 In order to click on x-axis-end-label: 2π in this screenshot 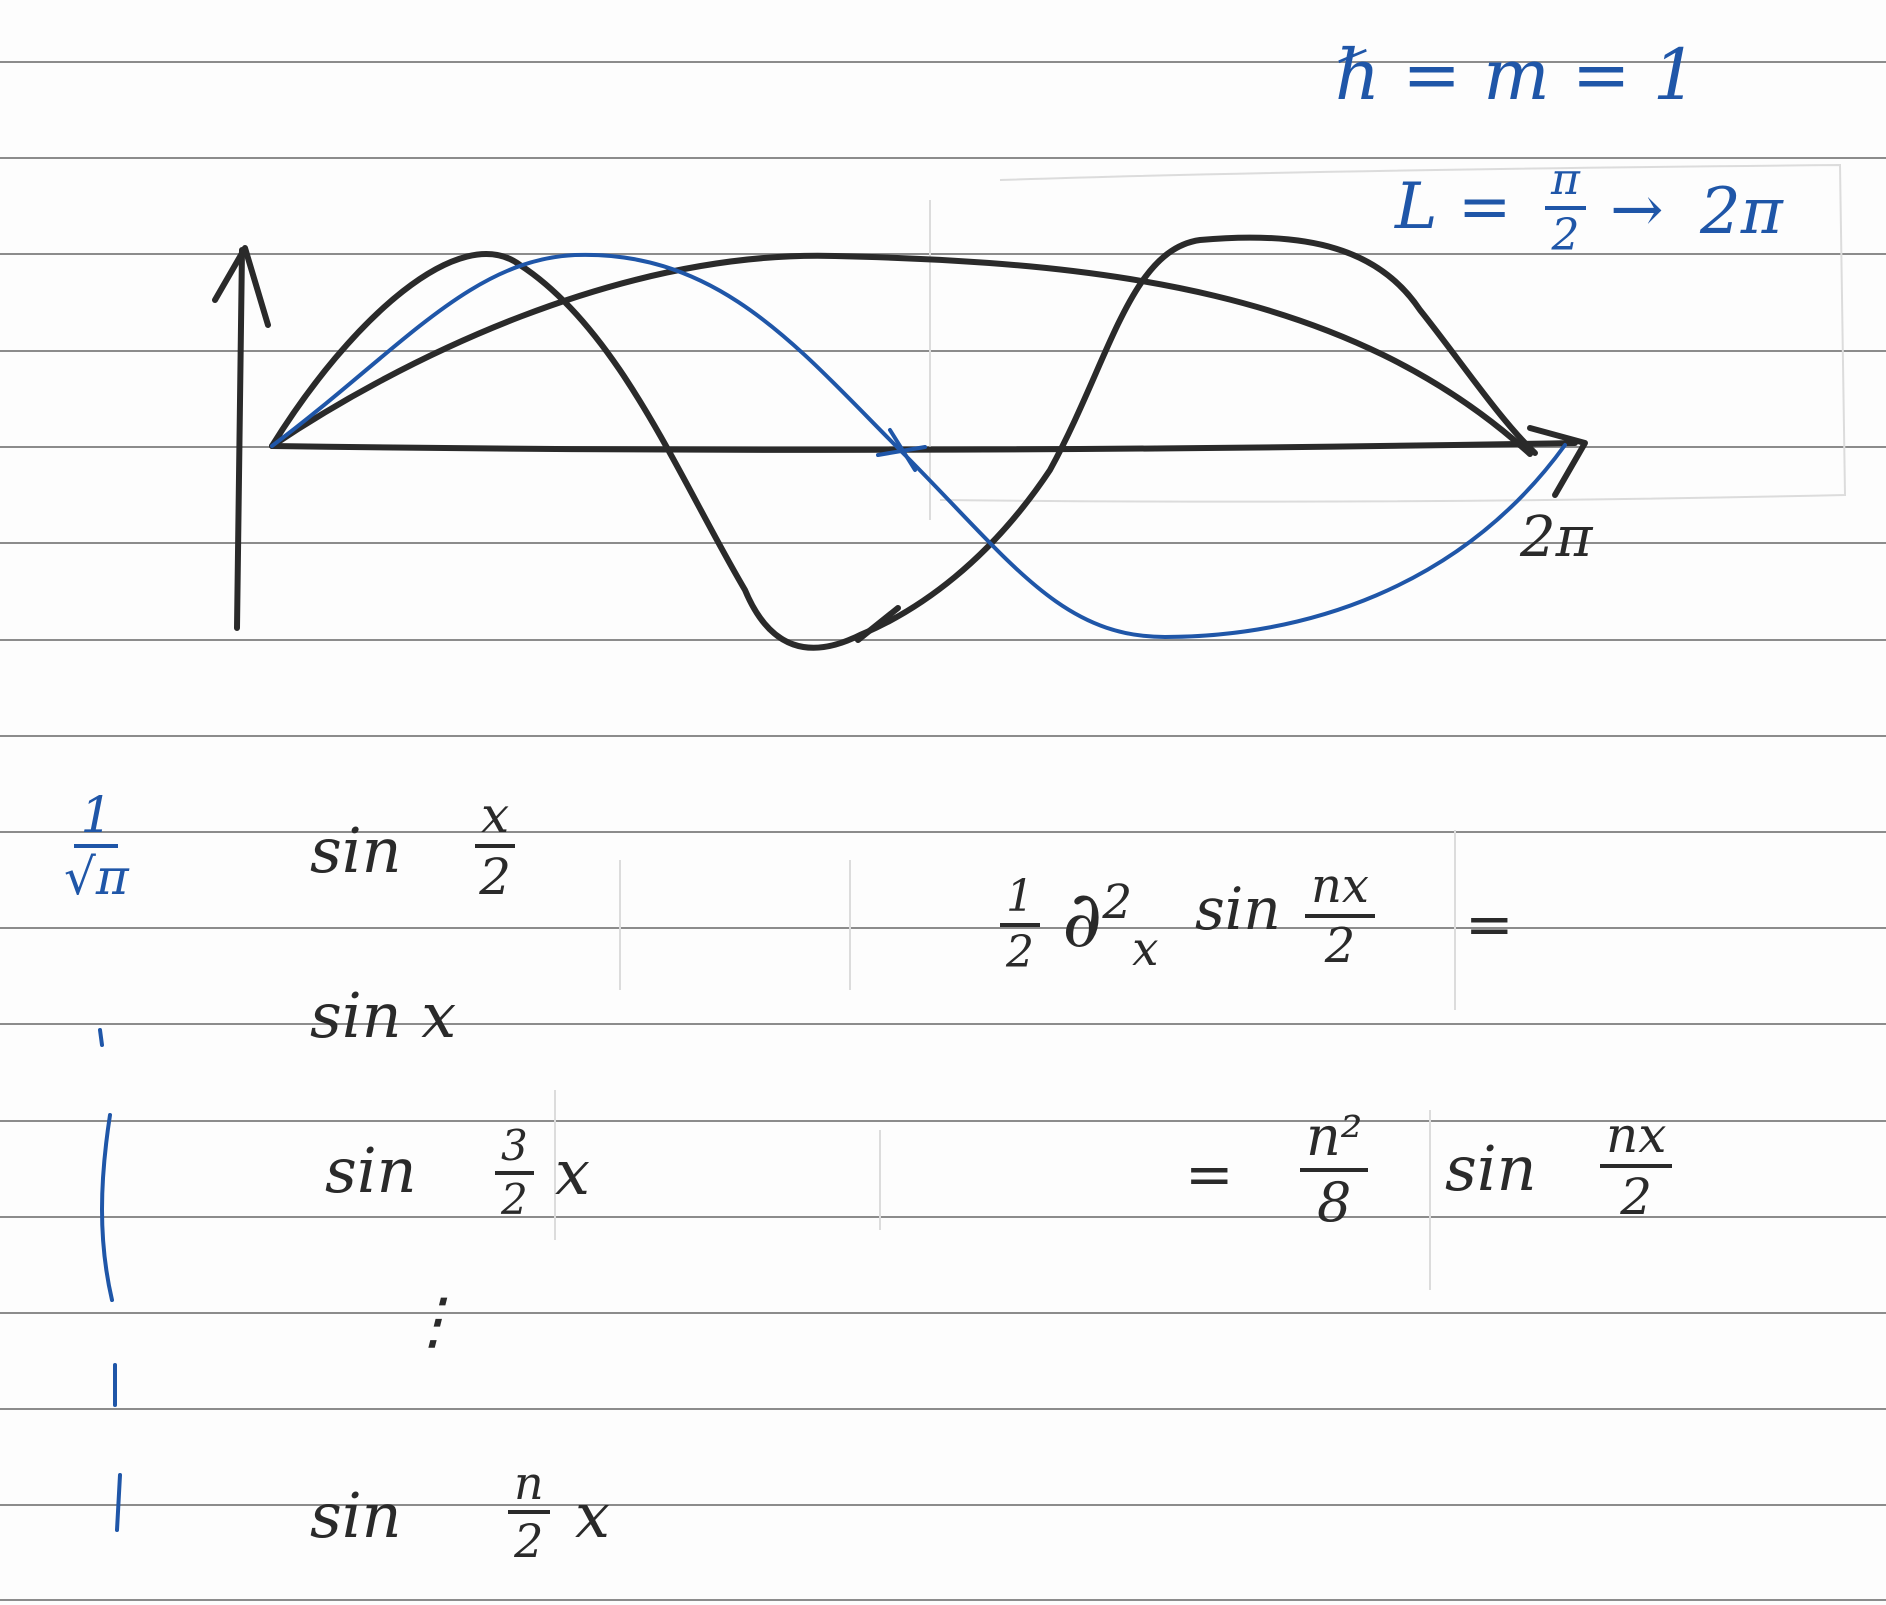, I will do `click(1556, 537)`.